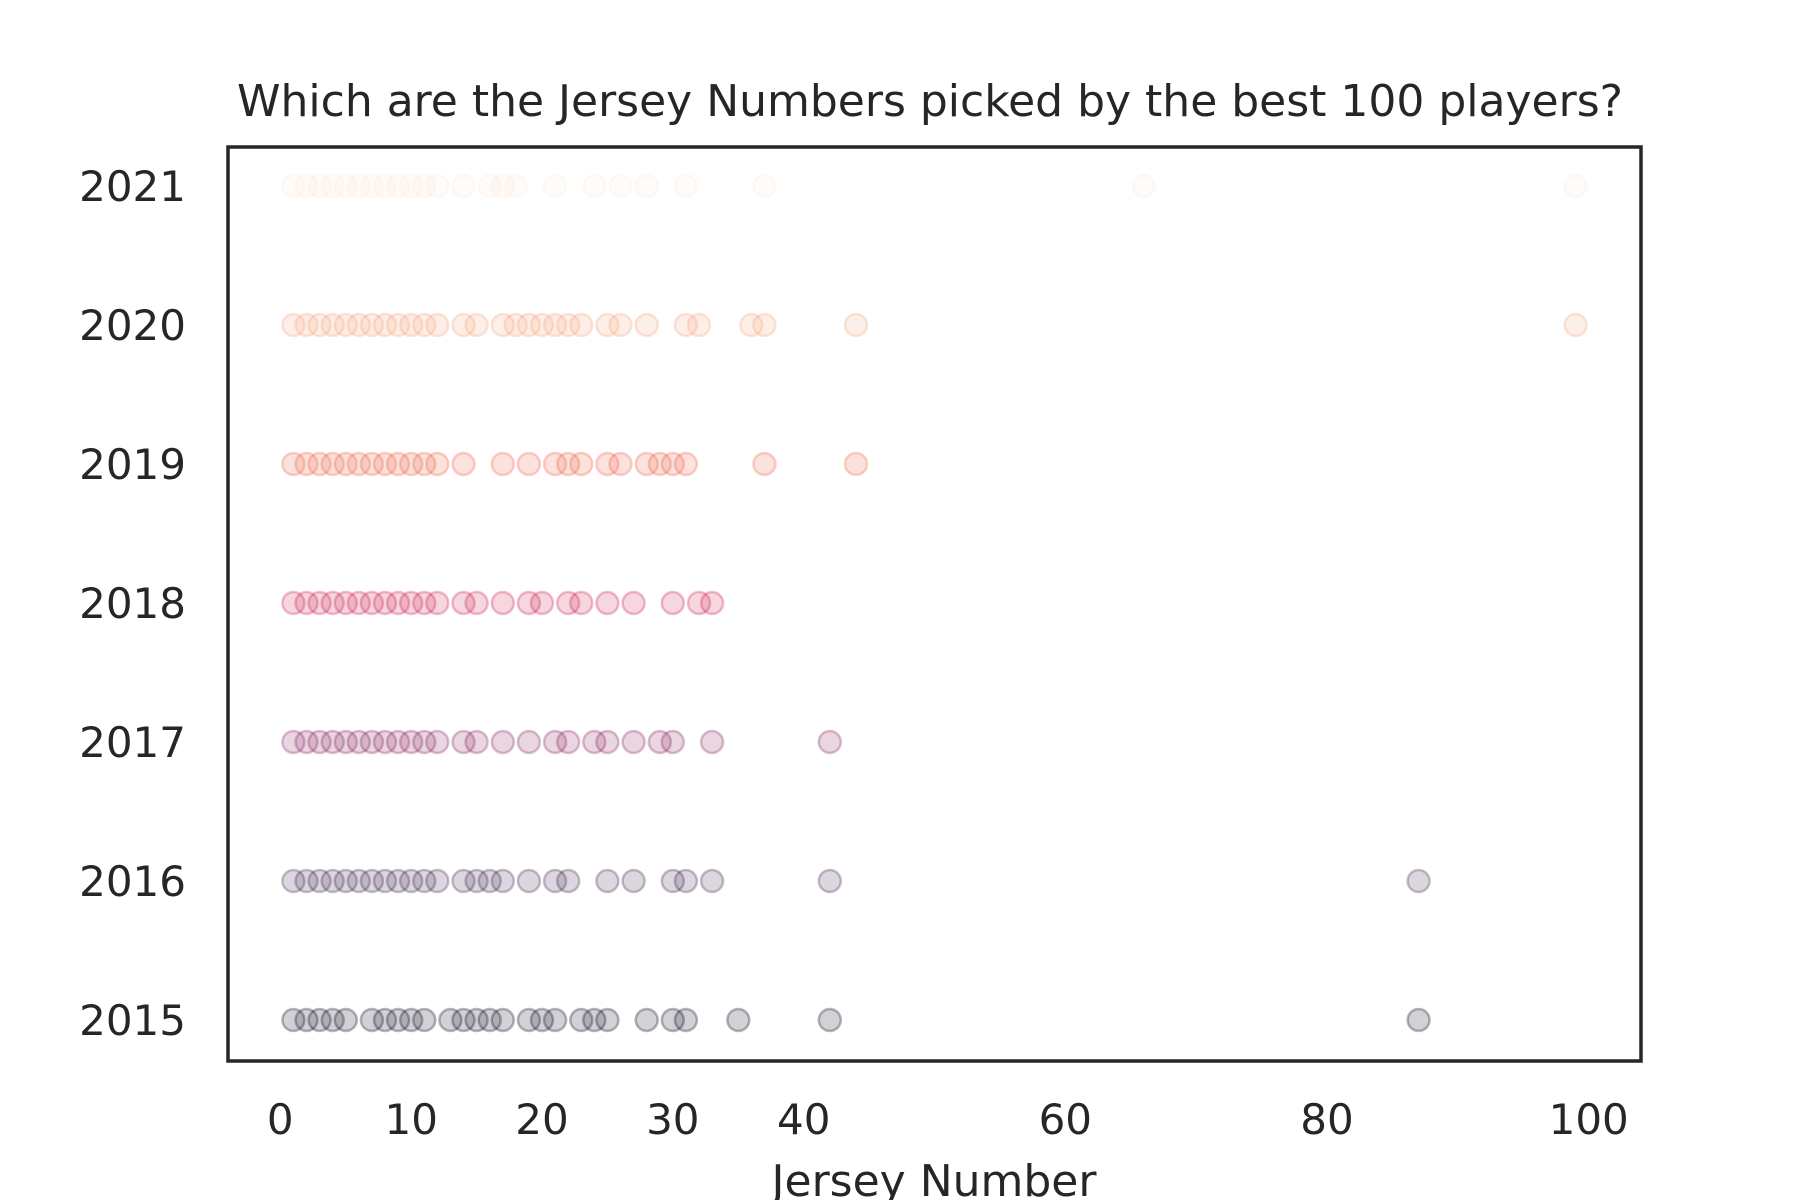 This screenshot has width=1800, height=1204. What do you see at coordinates (933, 1178) in the screenshot?
I see `x-axis-label: Jersey Number` at bounding box center [933, 1178].